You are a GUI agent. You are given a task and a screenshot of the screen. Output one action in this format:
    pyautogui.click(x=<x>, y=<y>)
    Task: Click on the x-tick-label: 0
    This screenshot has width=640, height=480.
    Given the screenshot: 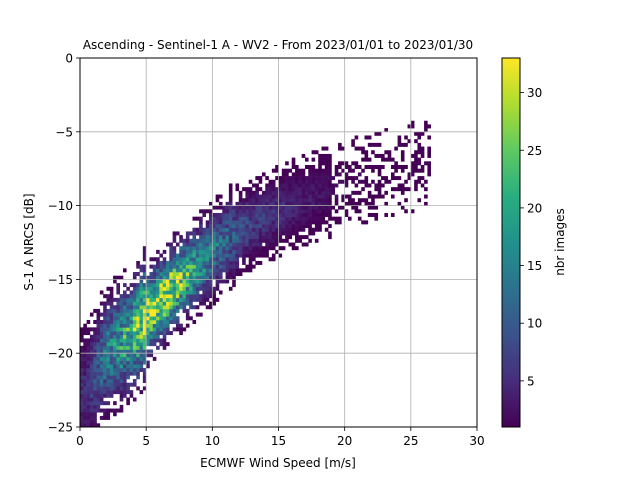 What is the action you would take?
    pyautogui.click(x=80, y=441)
    